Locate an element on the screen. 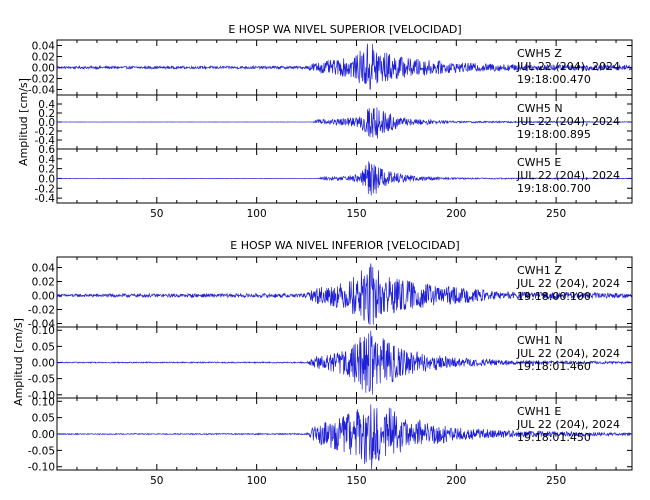 The width and height of the screenshot is (650, 500). station-label: CWH1 Z is located at coordinates (539, 270).